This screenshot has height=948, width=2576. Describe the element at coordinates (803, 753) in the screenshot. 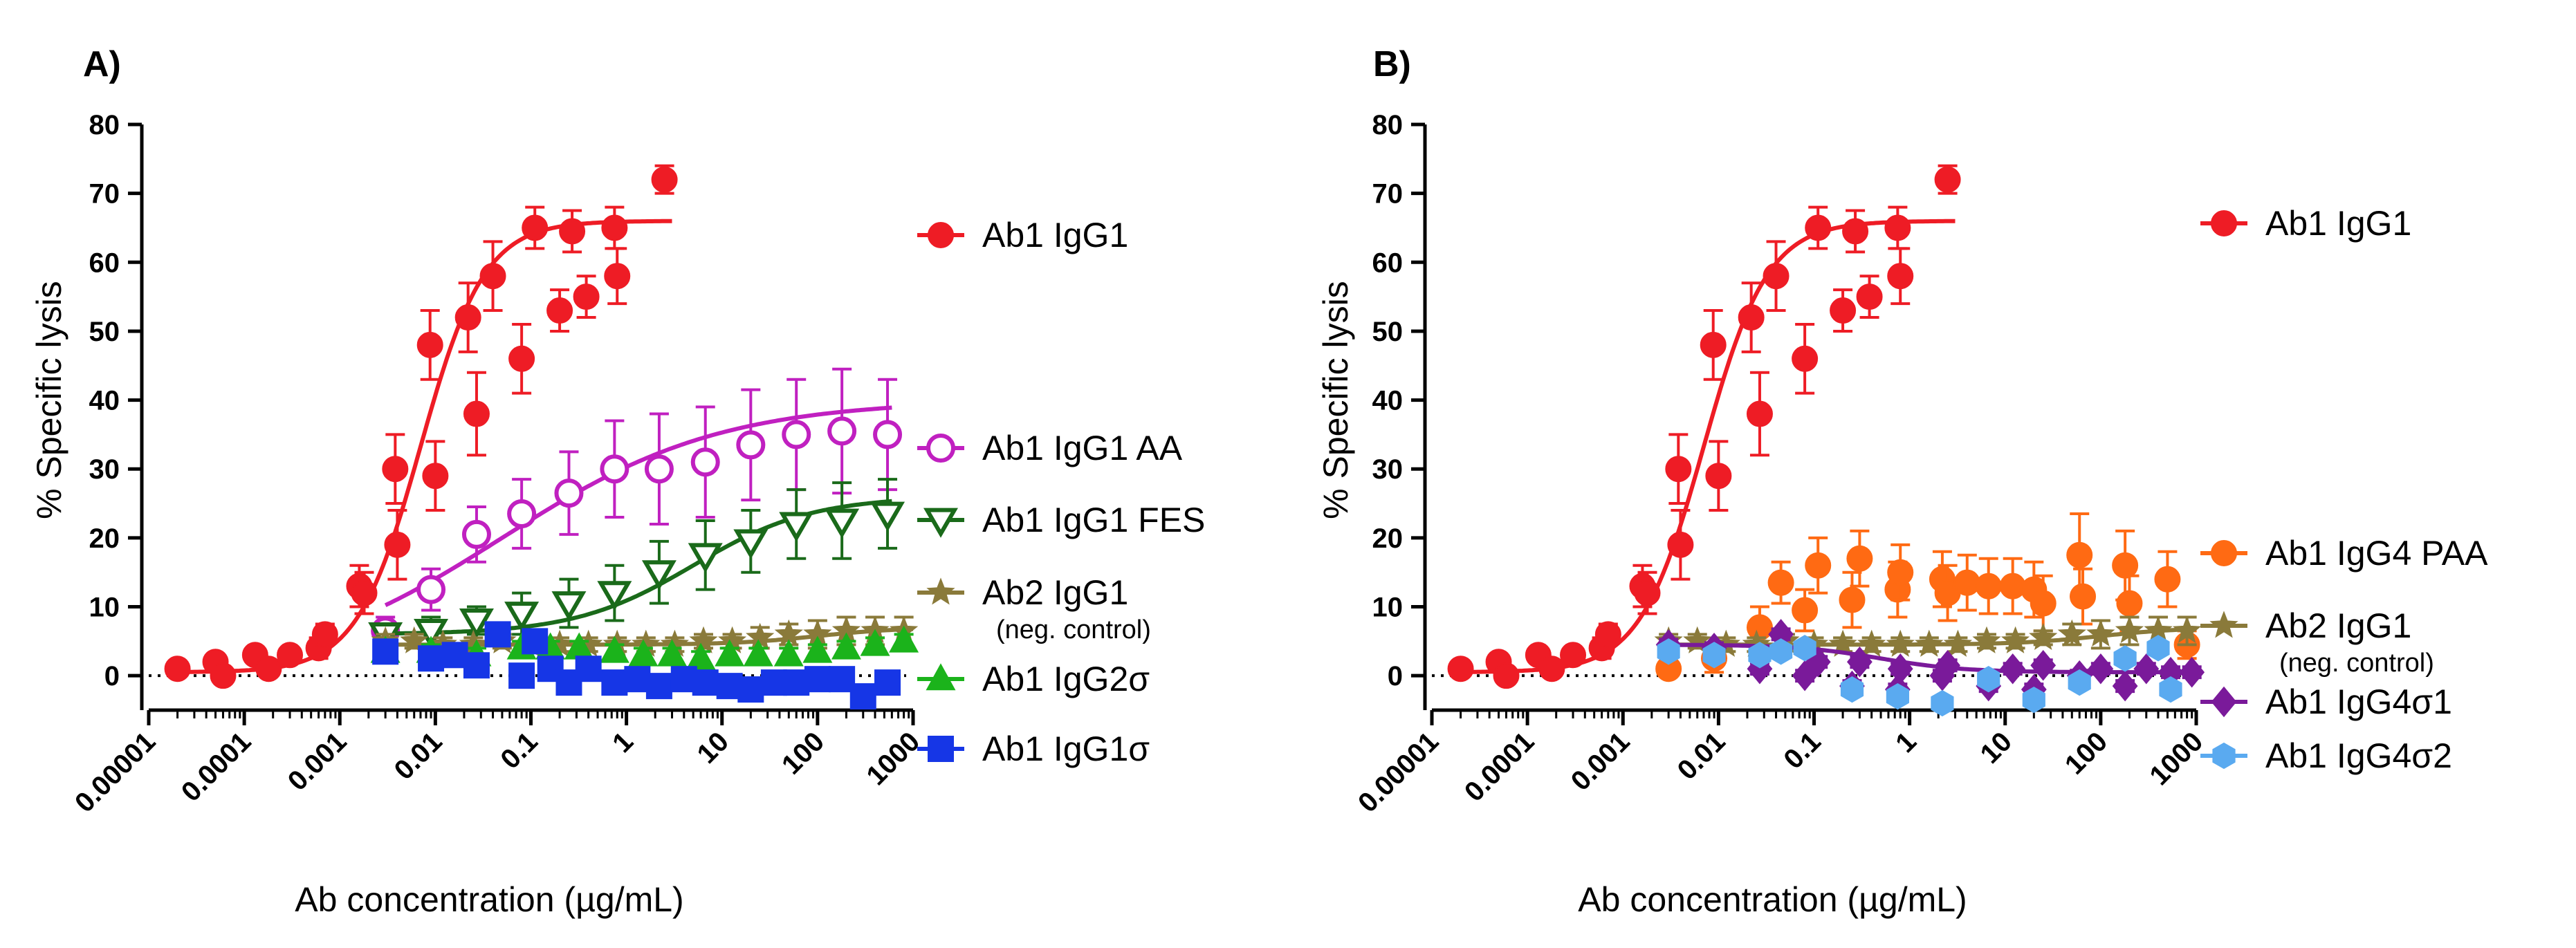

I see `x-tick-label: 100` at that location.